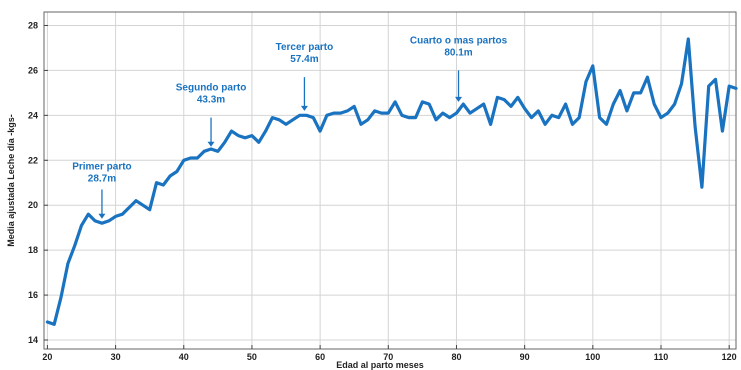  What do you see at coordinates (388, 357) in the screenshot?
I see `x-tick-label: 70` at bounding box center [388, 357].